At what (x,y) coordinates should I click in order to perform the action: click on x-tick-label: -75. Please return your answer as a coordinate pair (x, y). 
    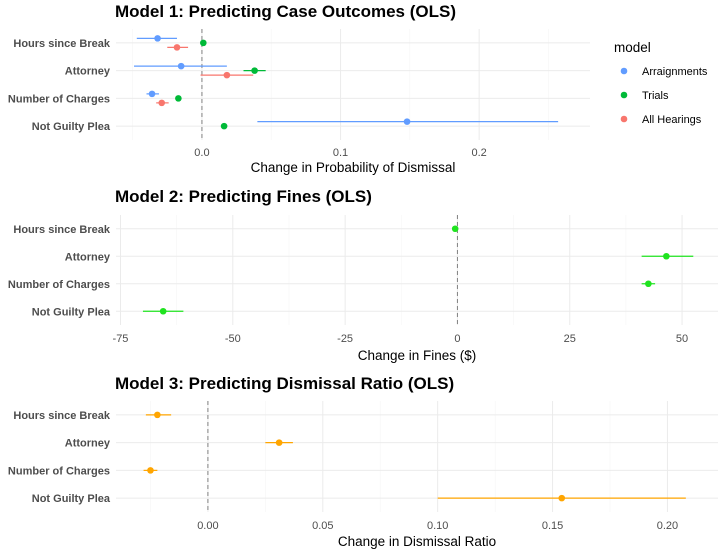
    Looking at the image, I should click on (121, 339).